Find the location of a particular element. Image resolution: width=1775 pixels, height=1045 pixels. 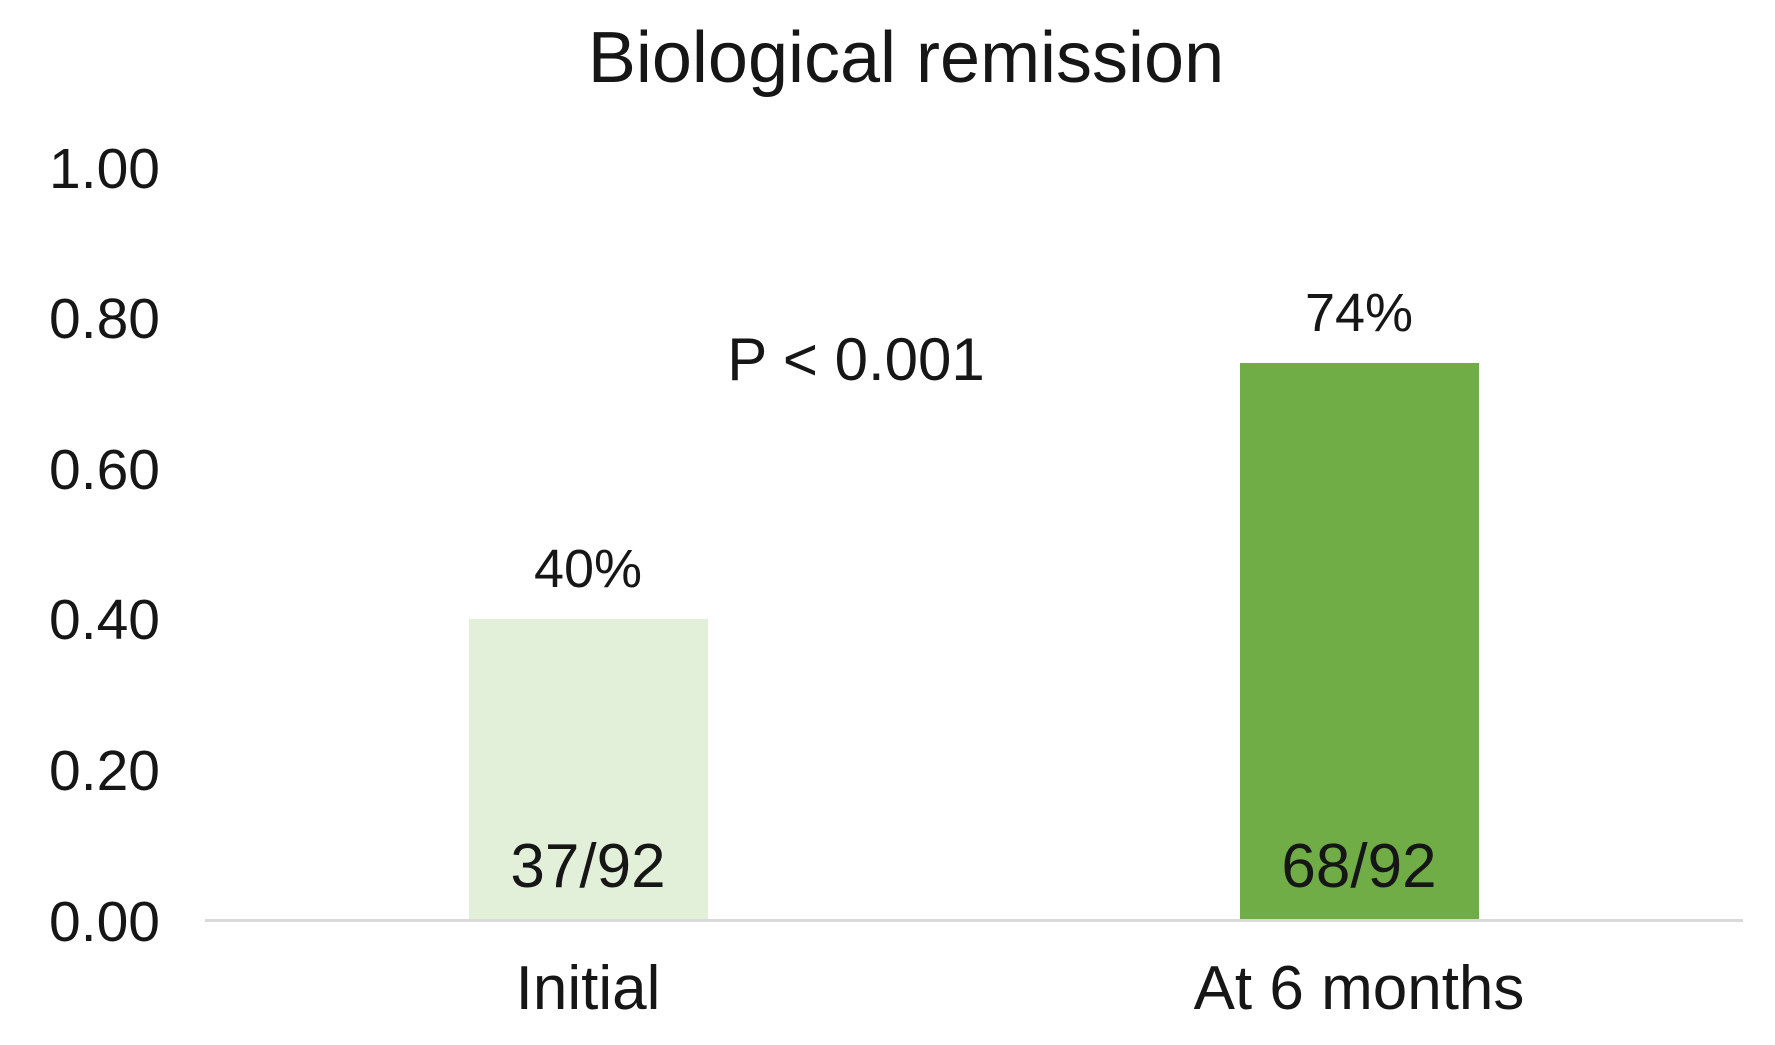

bar-count-label: 37/92 is located at coordinates (588, 866).